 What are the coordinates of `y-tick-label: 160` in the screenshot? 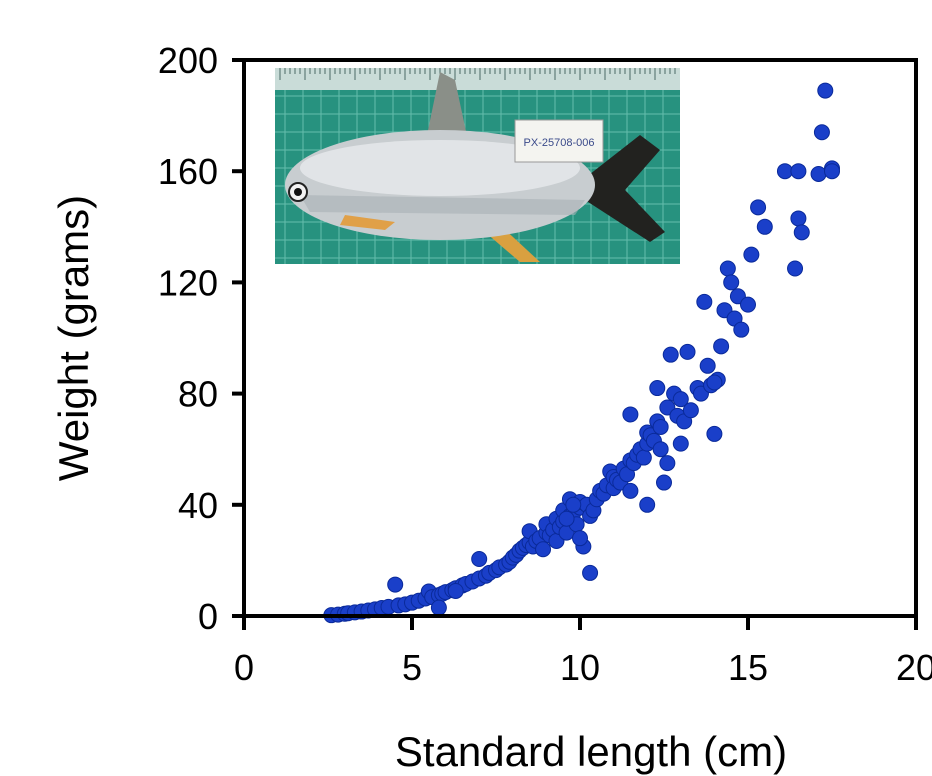 It's located at (188, 171).